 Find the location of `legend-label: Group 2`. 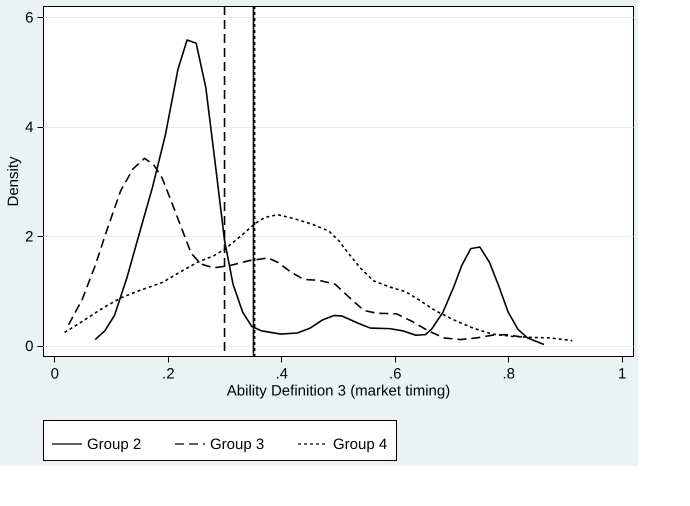

legend-label: Group 2 is located at coordinates (114, 444).